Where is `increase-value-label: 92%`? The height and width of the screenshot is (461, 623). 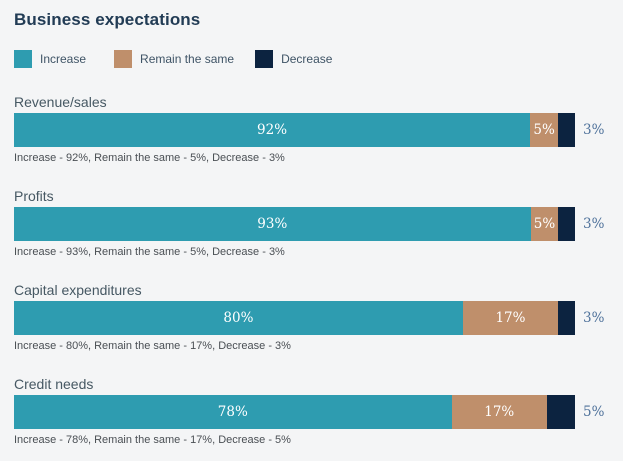
increase-value-label: 92% is located at coordinates (272, 130).